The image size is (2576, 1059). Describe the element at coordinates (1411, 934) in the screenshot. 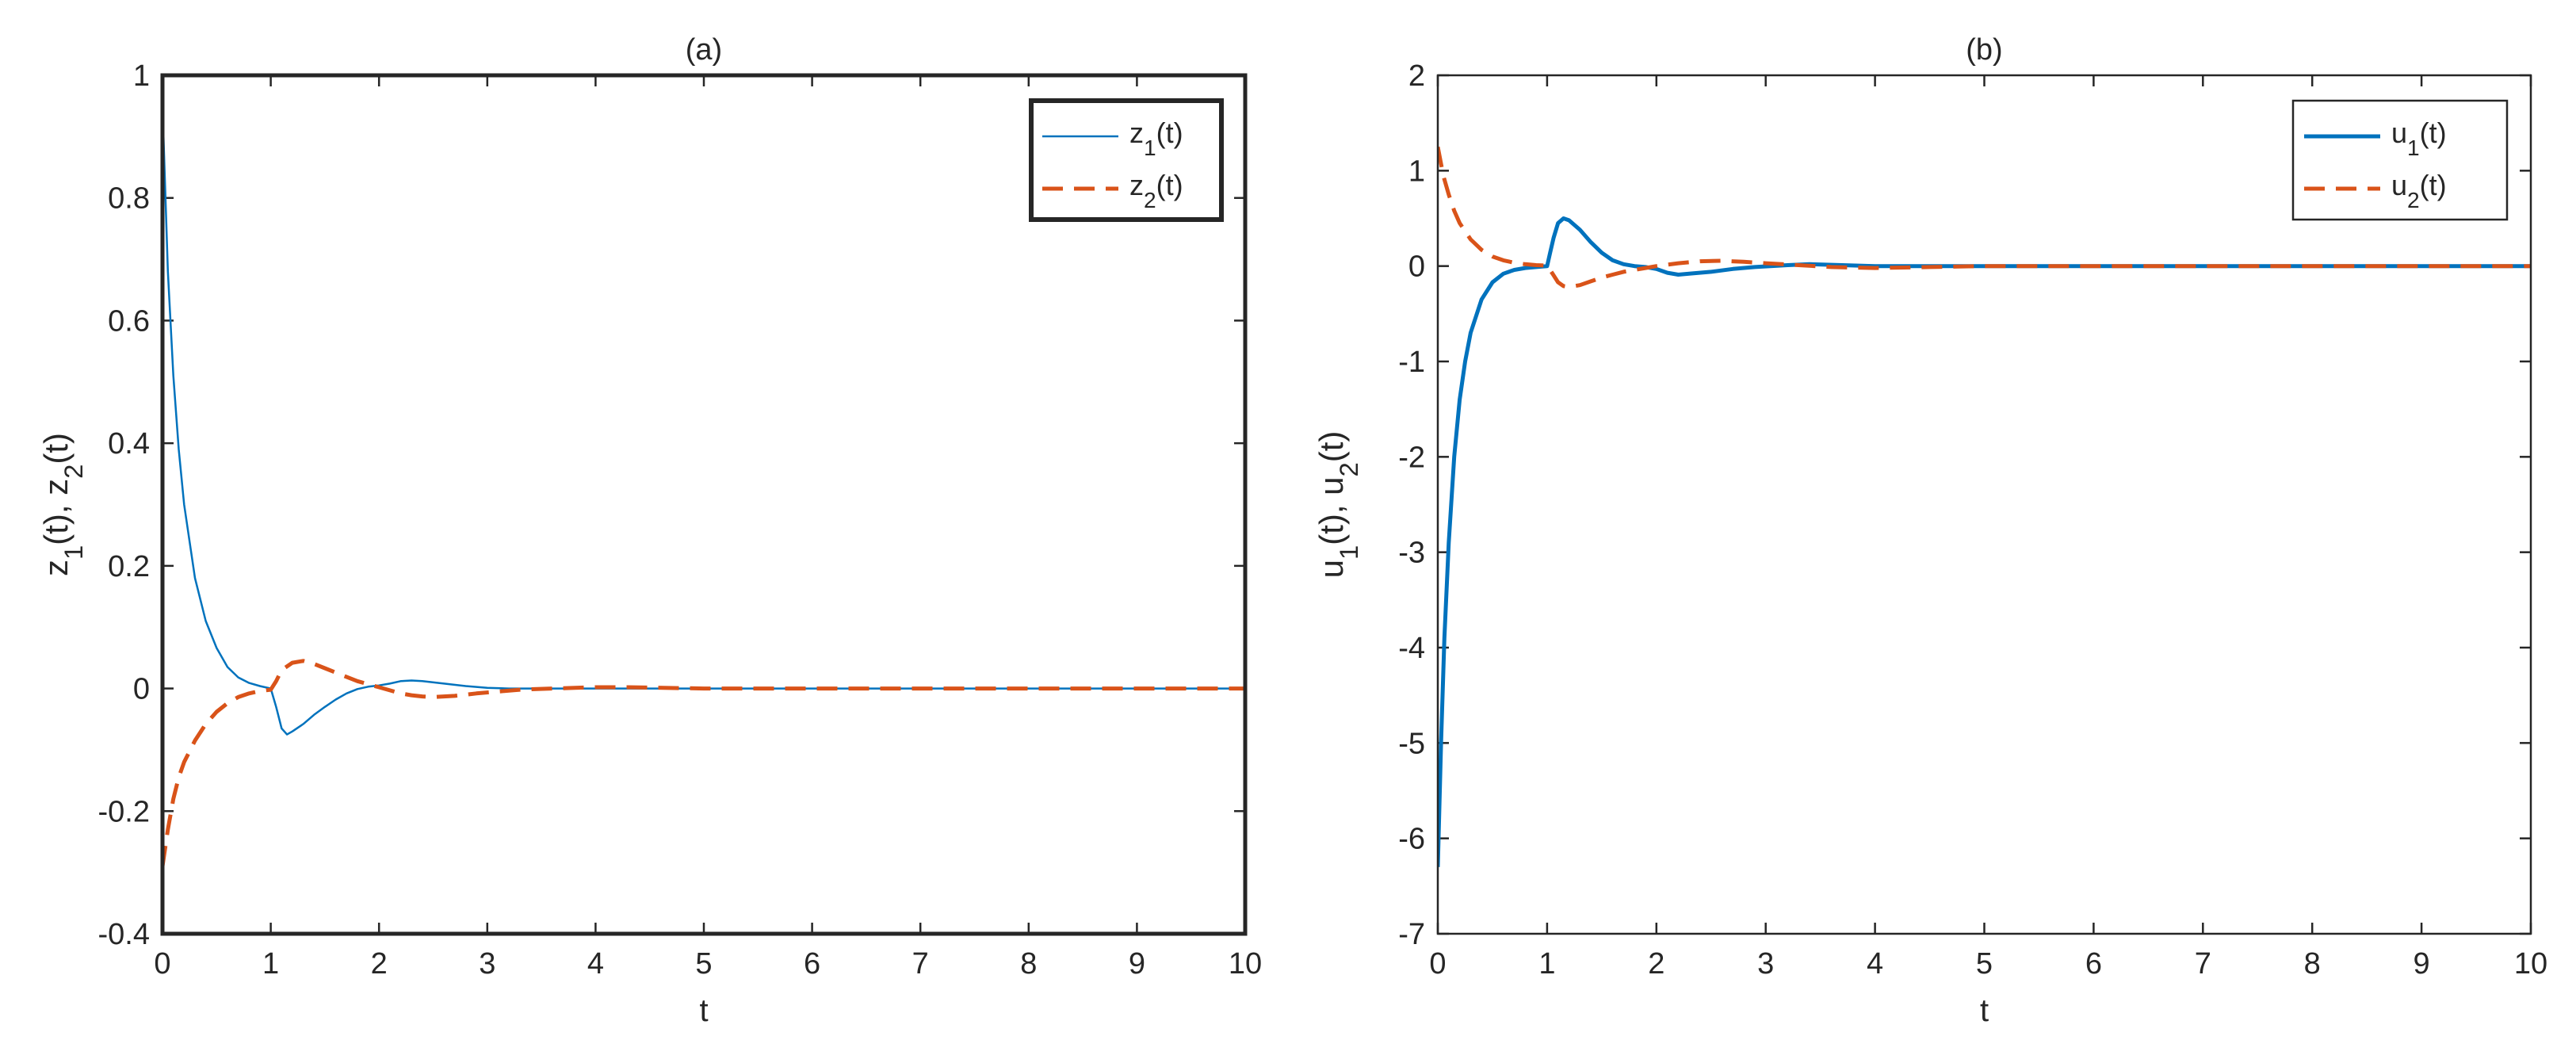

I see `y-tick-label: -7` at that location.